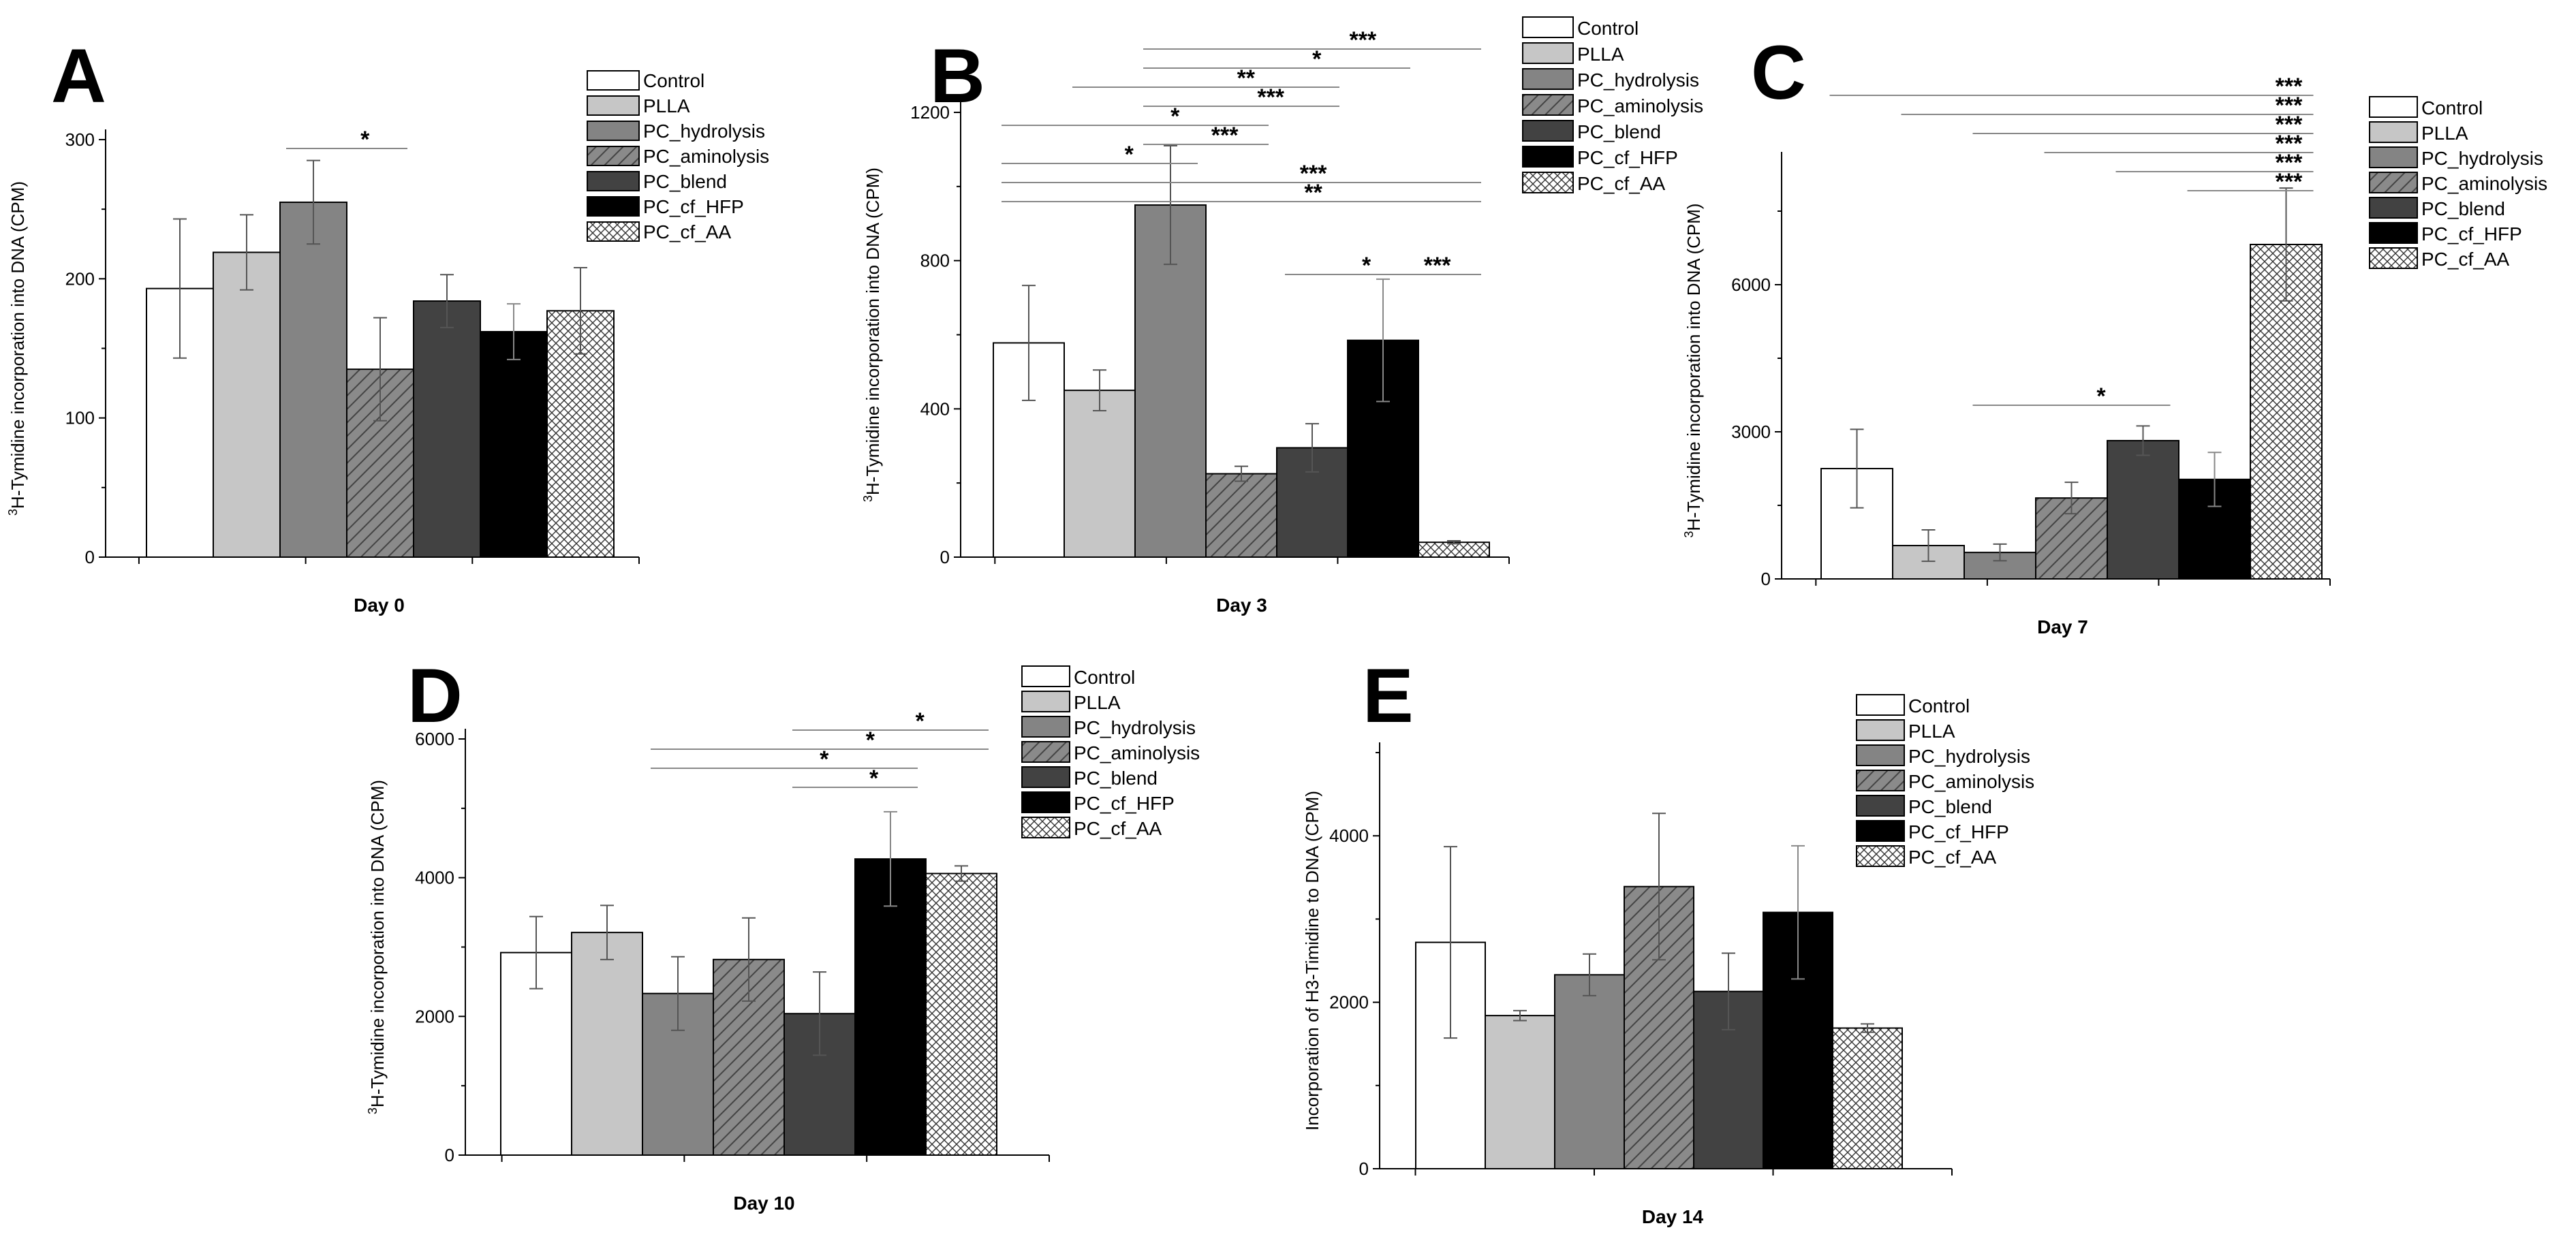 This screenshot has width=2576, height=1245. What do you see at coordinates (1349, 1003) in the screenshot?
I see `y-tick-label: 2000` at bounding box center [1349, 1003].